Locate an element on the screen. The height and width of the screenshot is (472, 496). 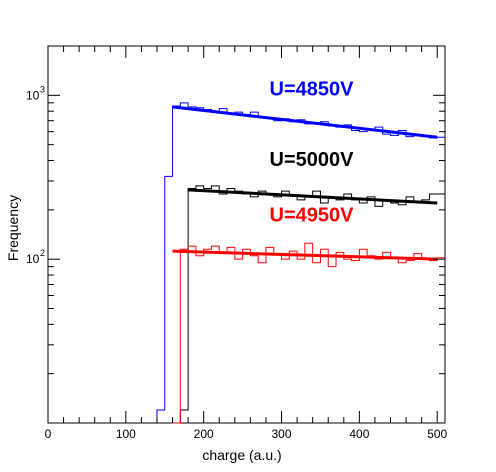
y-axis-label: Frequency is located at coordinates (13, 228).